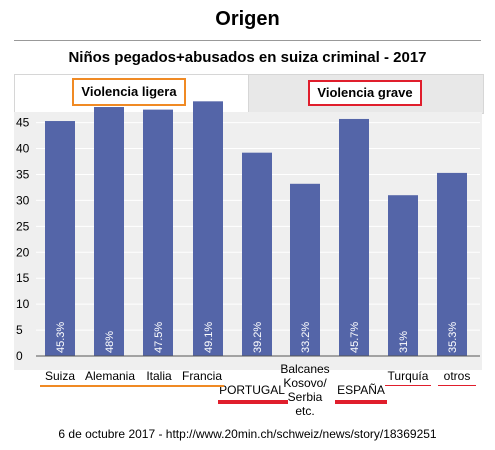  Describe the element at coordinates (361, 402) in the screenshot. I see `underline-espana` at that location.